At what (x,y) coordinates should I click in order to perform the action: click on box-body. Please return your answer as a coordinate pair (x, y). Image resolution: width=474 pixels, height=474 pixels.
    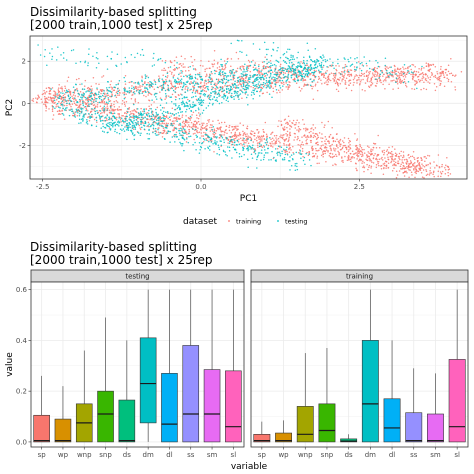
    Looking at the image, I should click on (414, 427).